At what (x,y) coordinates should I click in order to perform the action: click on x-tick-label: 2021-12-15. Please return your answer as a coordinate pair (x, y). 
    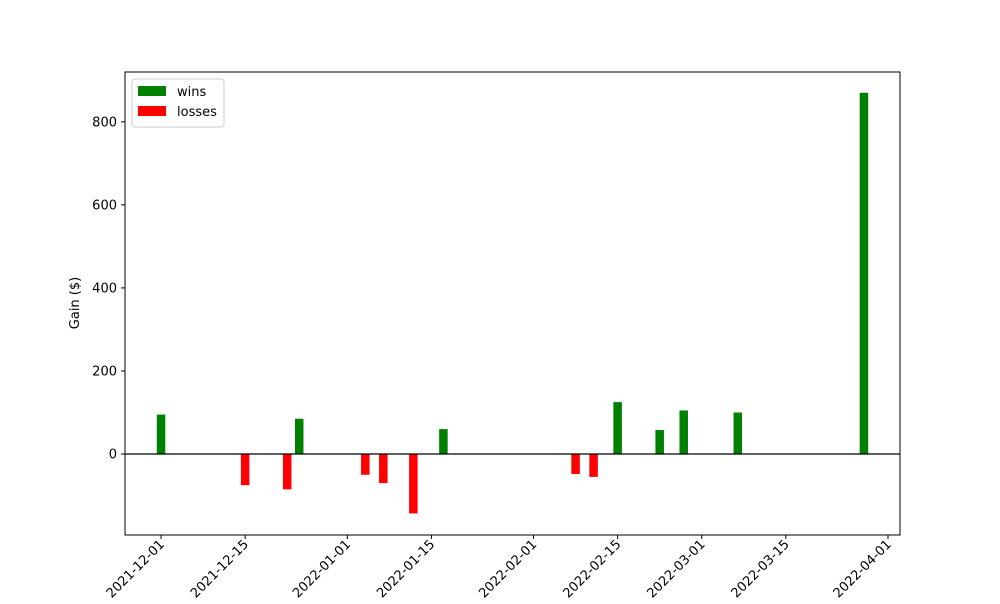
    Looking at the image, I should click on (220, 568).